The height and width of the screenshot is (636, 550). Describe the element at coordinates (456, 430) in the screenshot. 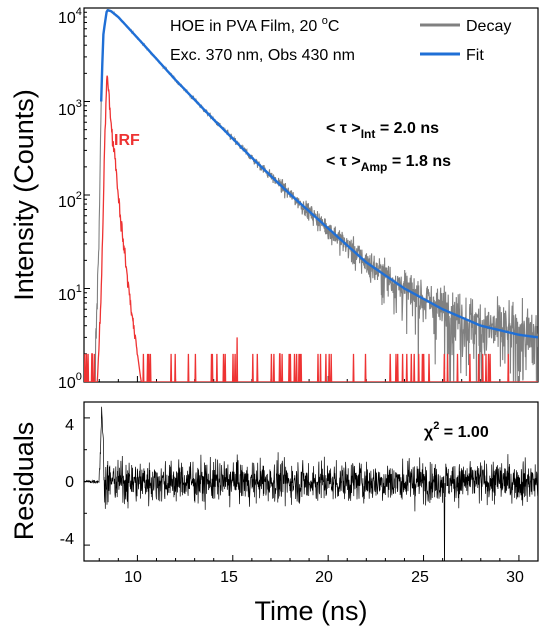

I see `chi-square-annotation: χ2 = 1.00` at that location.